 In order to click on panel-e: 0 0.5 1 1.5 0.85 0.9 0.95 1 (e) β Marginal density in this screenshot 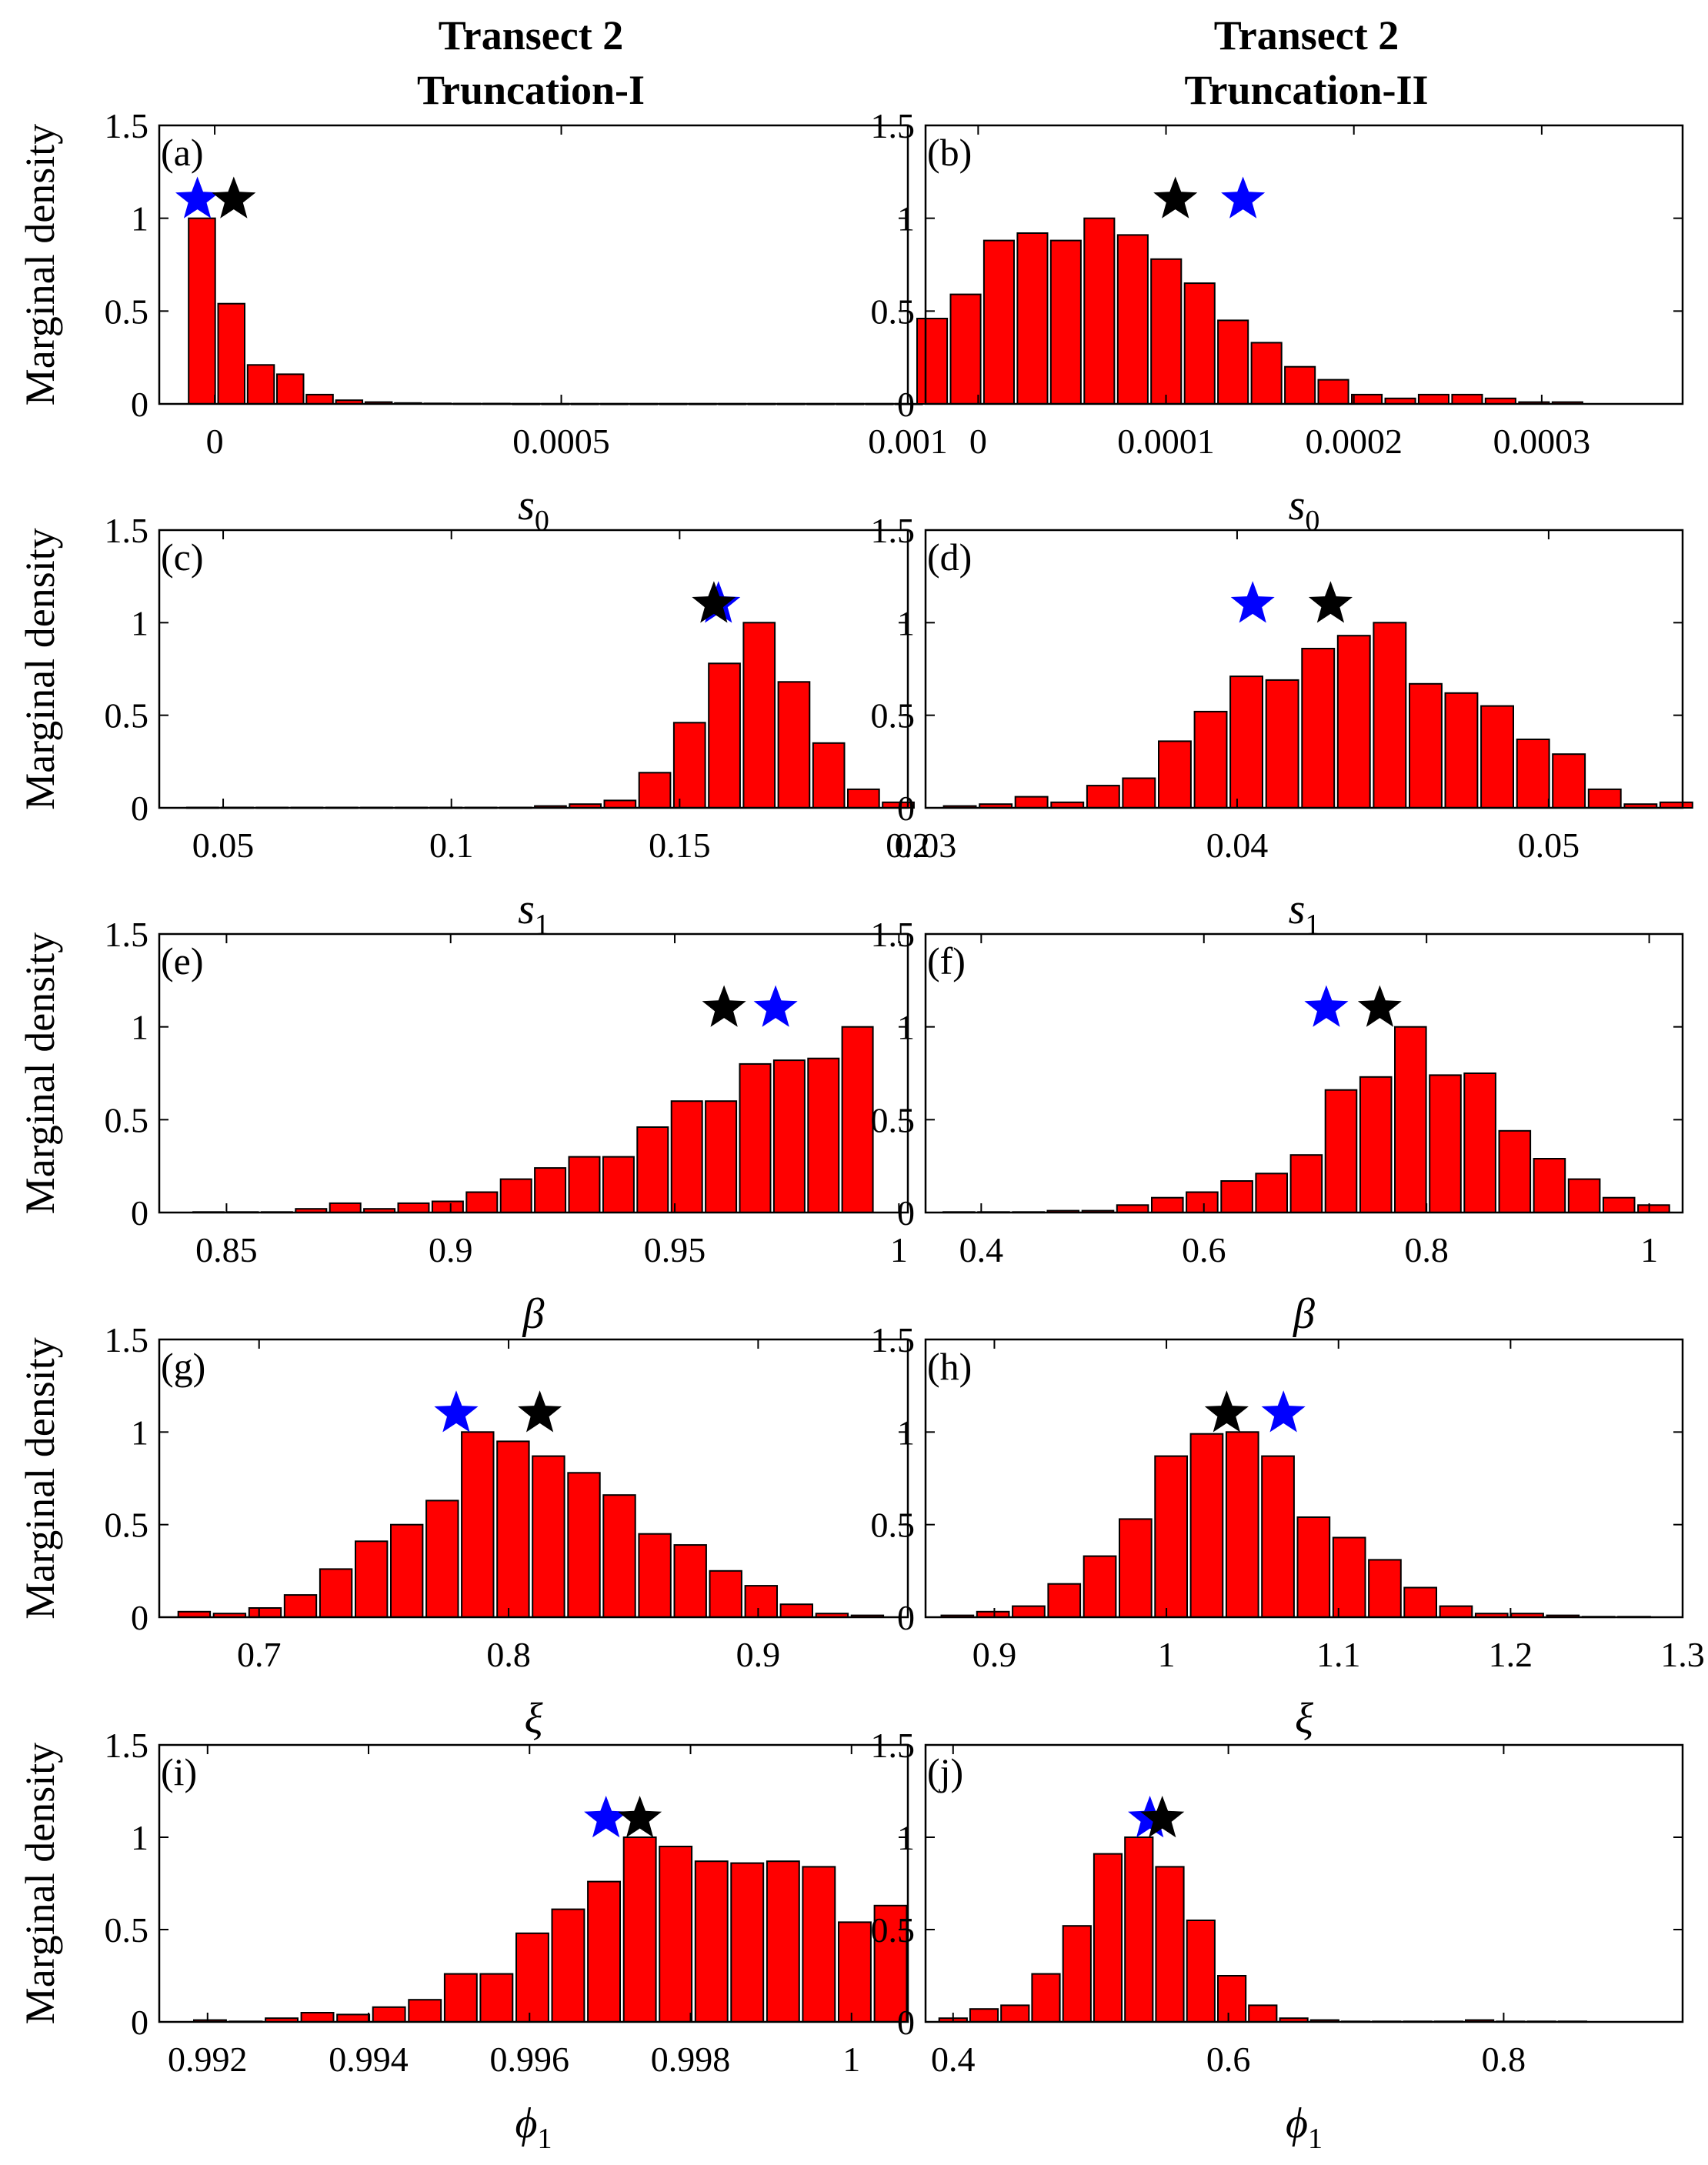, I will do `click(463, 1127)`.